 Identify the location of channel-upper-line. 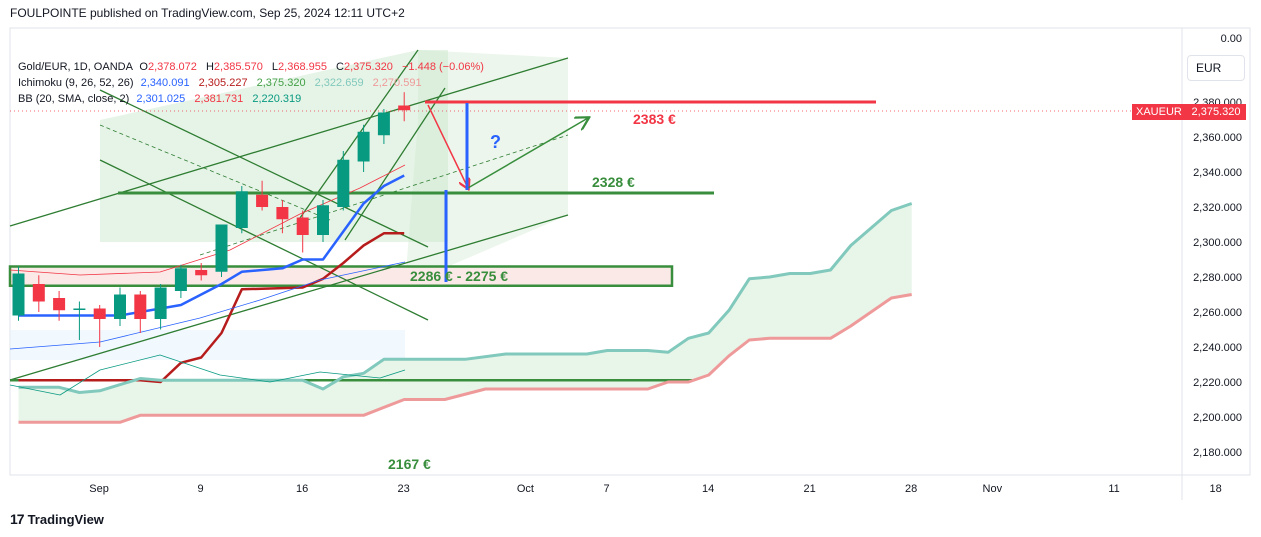
(289, 142).